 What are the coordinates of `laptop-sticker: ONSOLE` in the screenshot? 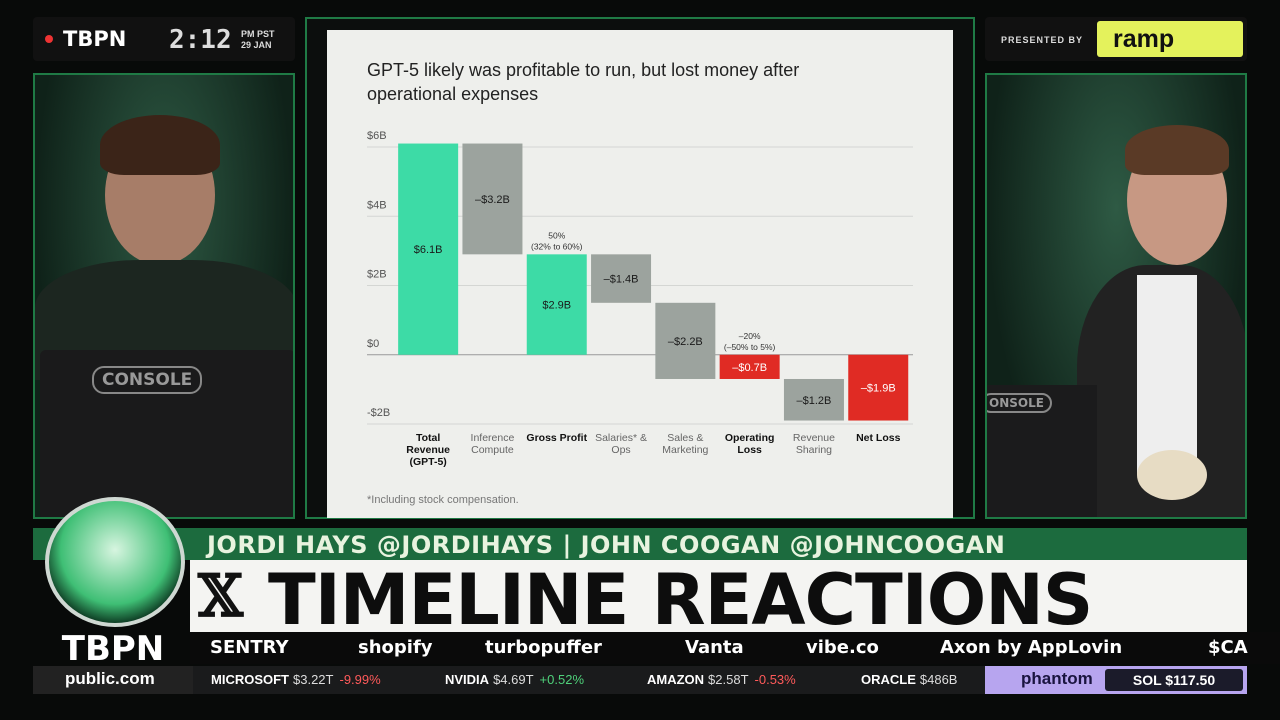 It's located at (1019, 403).